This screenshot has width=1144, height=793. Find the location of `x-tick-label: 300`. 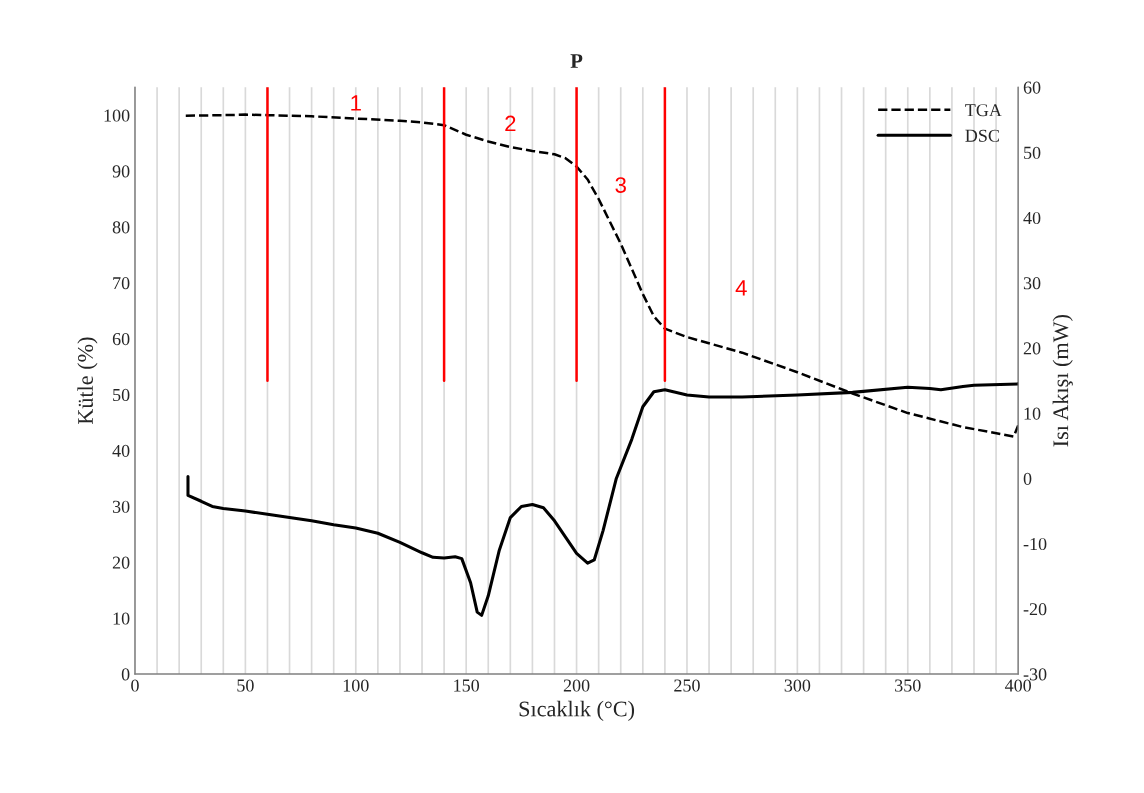

x-tick-label: 300 is located at coordinates (797, 685).